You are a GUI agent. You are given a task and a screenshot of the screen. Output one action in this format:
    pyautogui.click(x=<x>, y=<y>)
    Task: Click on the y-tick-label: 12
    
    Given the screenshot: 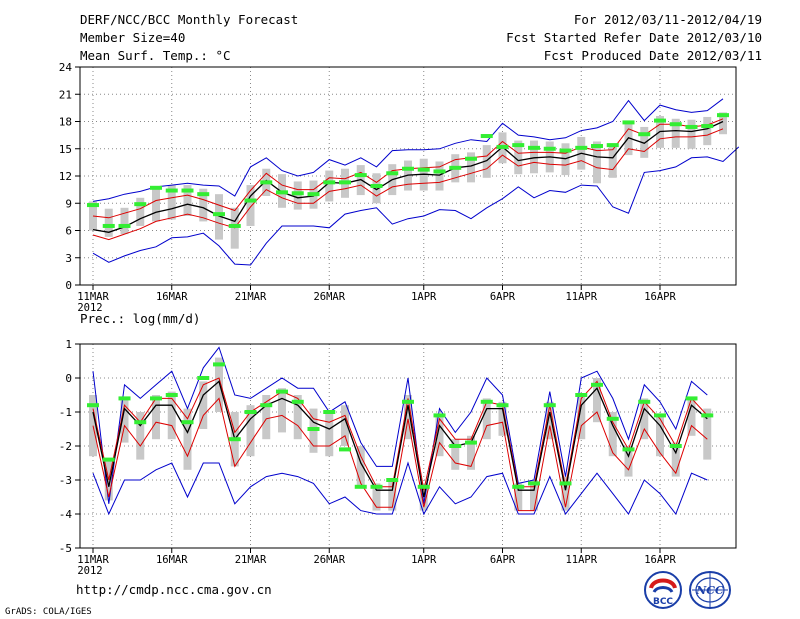 What is the action you would take?
    pyautogui.click(x=65, y=176)
    